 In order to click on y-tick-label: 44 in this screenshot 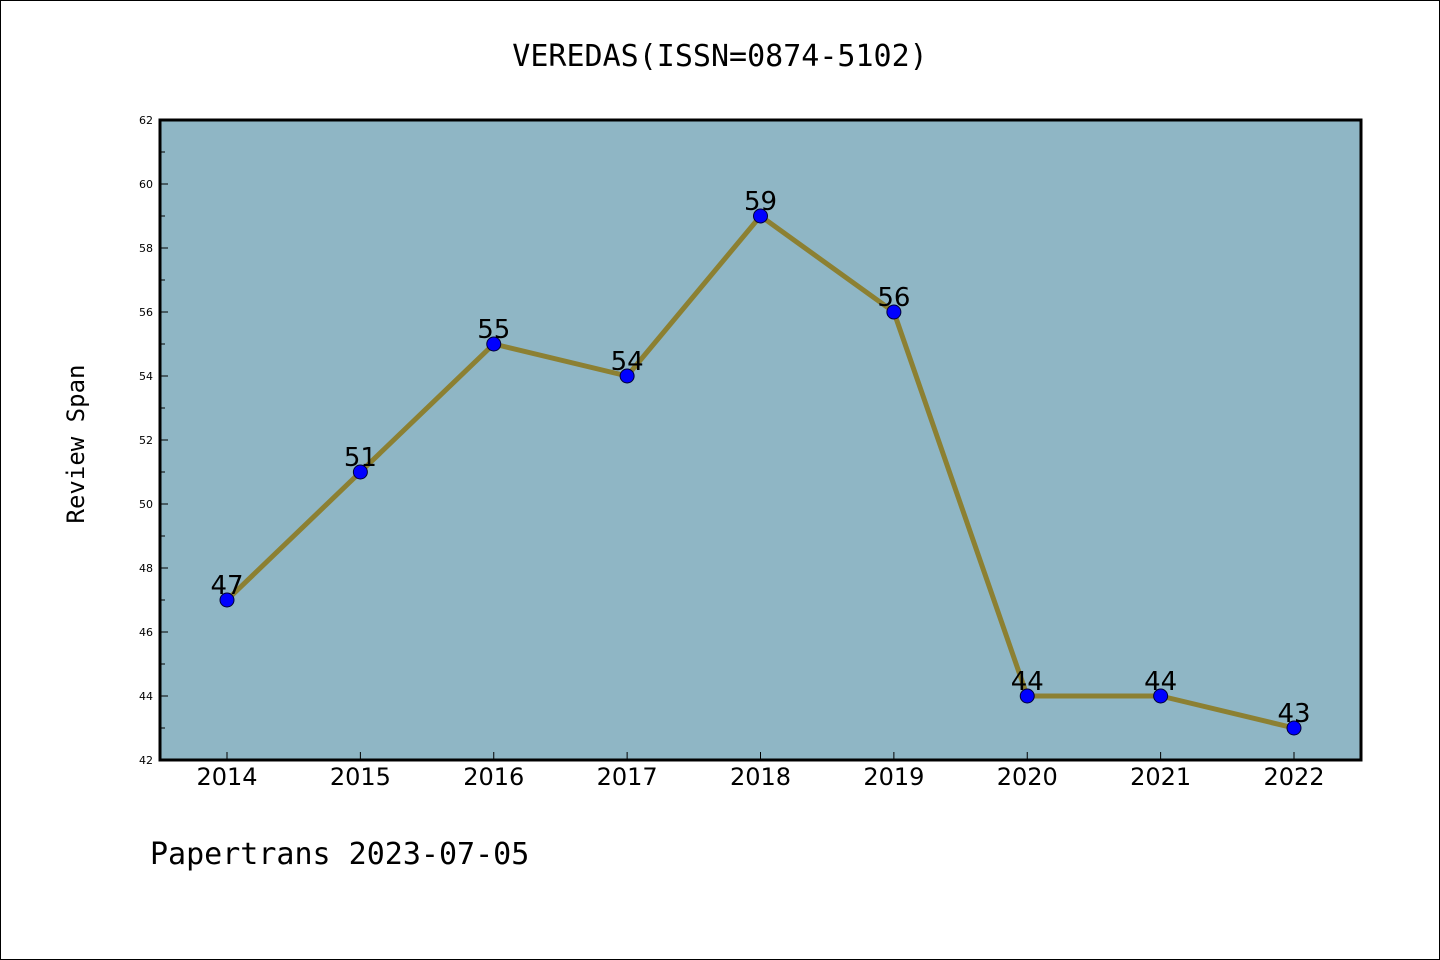, I will do `click(146, 696)`.